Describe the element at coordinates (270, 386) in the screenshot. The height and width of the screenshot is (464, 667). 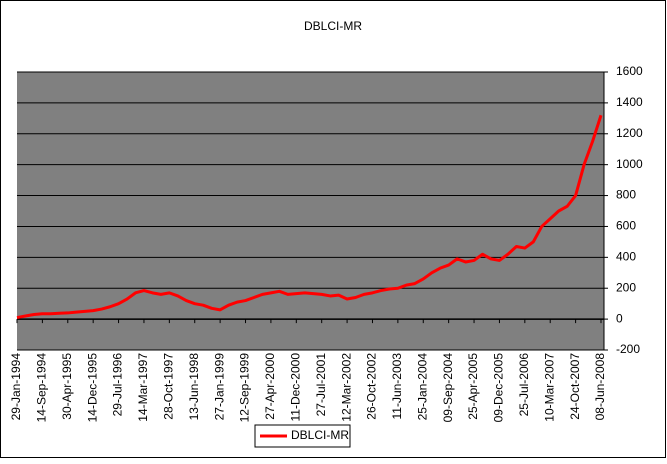
I see `x-tick-label: 27-Apr-2000` at that location.